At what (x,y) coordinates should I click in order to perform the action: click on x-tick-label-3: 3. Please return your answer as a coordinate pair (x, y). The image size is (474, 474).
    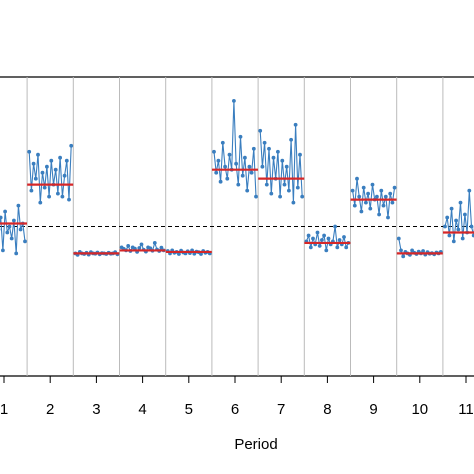
    Looking at the image, I should click on (96, 409).